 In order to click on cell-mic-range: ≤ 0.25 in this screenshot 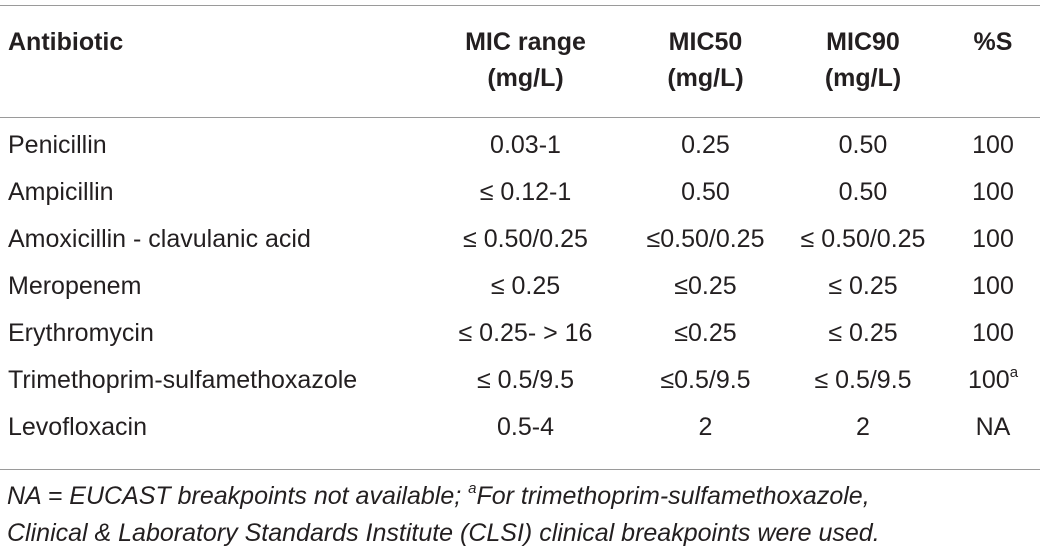, I will do `click(525, 286)`.